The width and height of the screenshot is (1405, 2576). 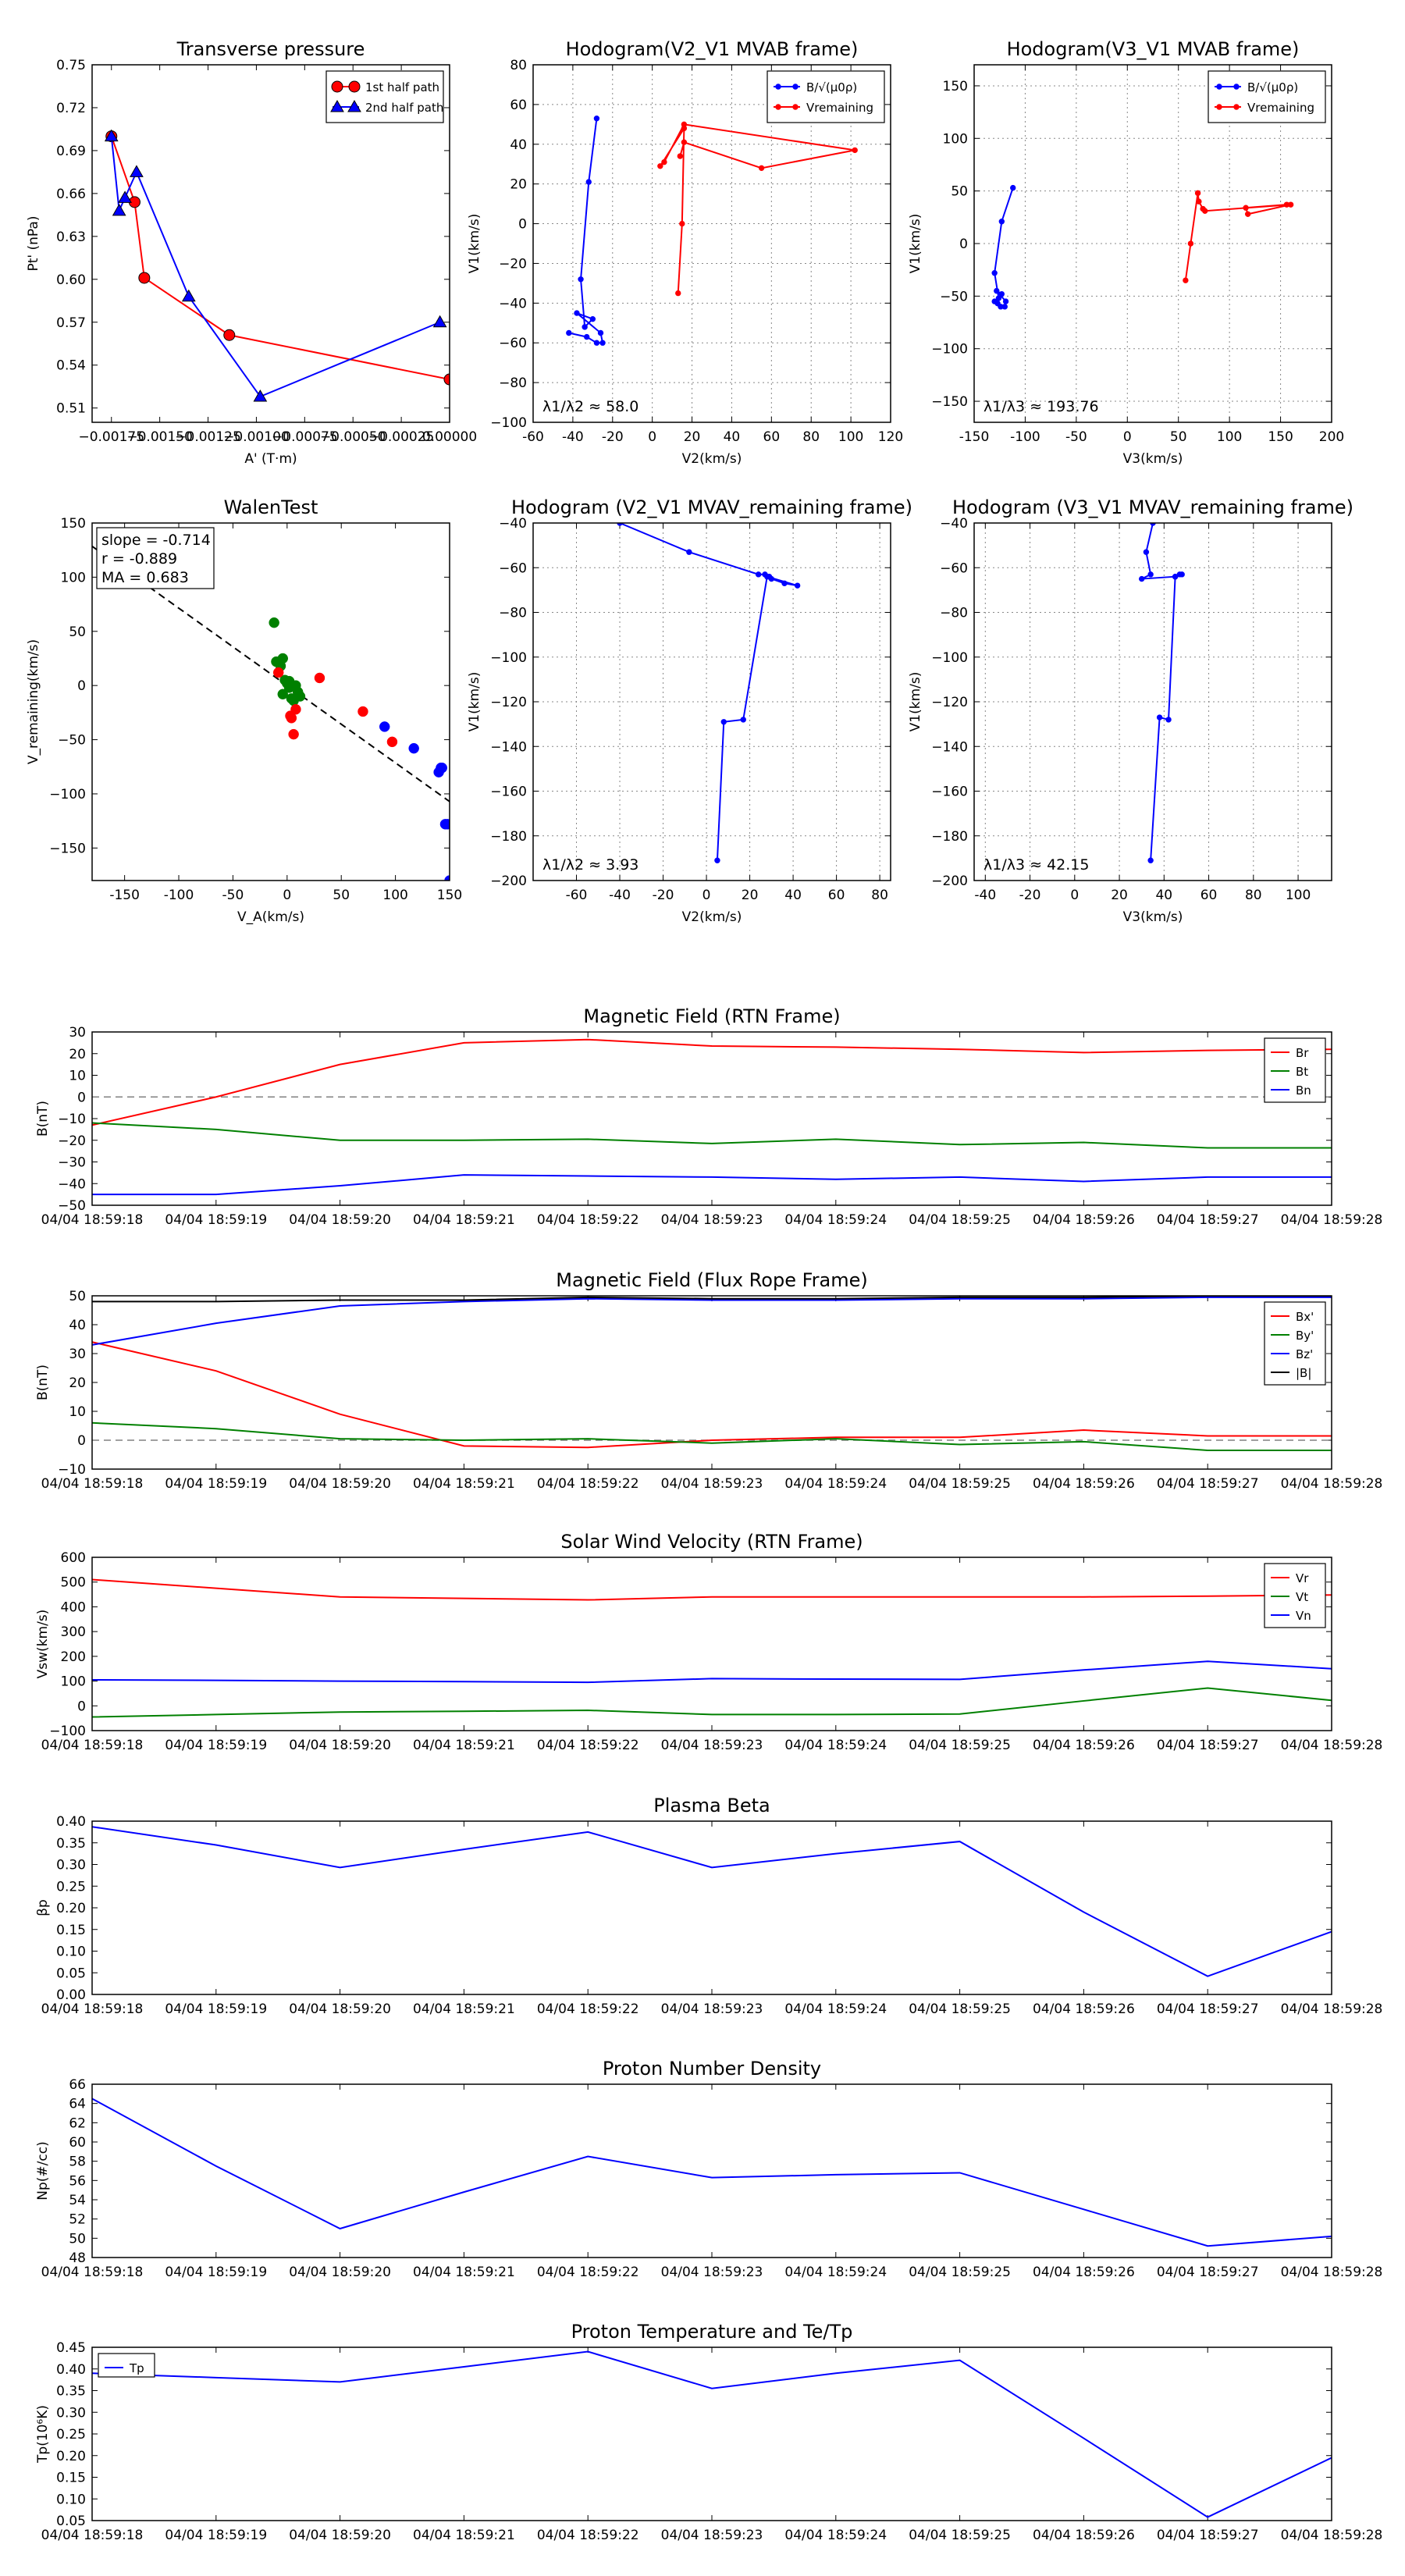 What do you see at coordinates (590, 406) in the screenshot?
I see `annotation-text: λ1/λ2 ≈ 58.0` at bounding box center [590, 406].